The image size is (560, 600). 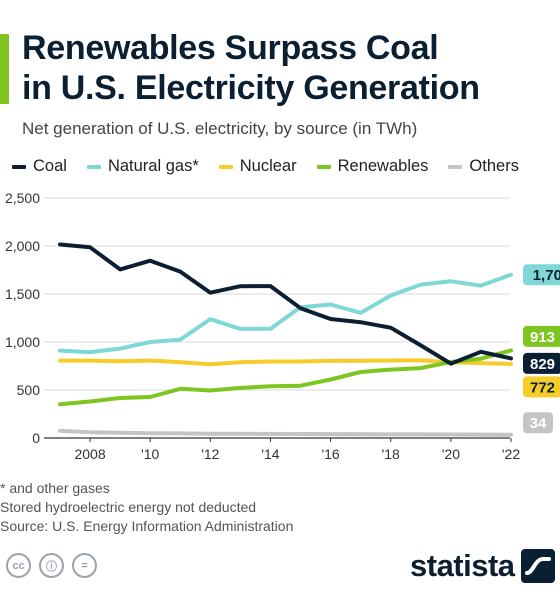 I want to click on end-label-bg-nuclear, so click(x=541, y=387).